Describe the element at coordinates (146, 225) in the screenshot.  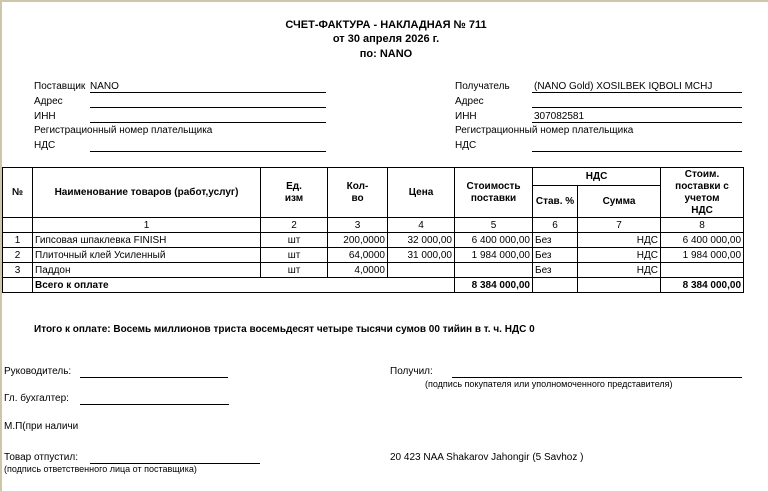
I see `col-number: 1` at that location.